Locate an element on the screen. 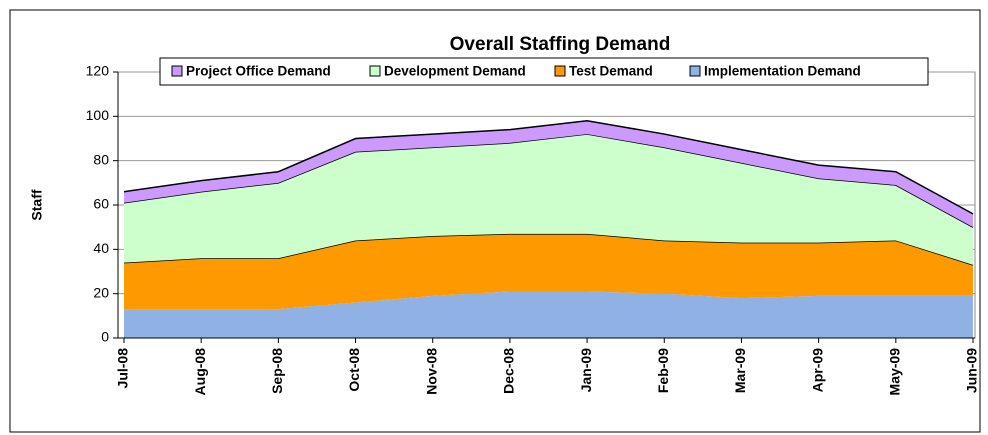 Image resolution: width=988 pixels, height=435 pixels. legend is located at coordinates (544, 71).